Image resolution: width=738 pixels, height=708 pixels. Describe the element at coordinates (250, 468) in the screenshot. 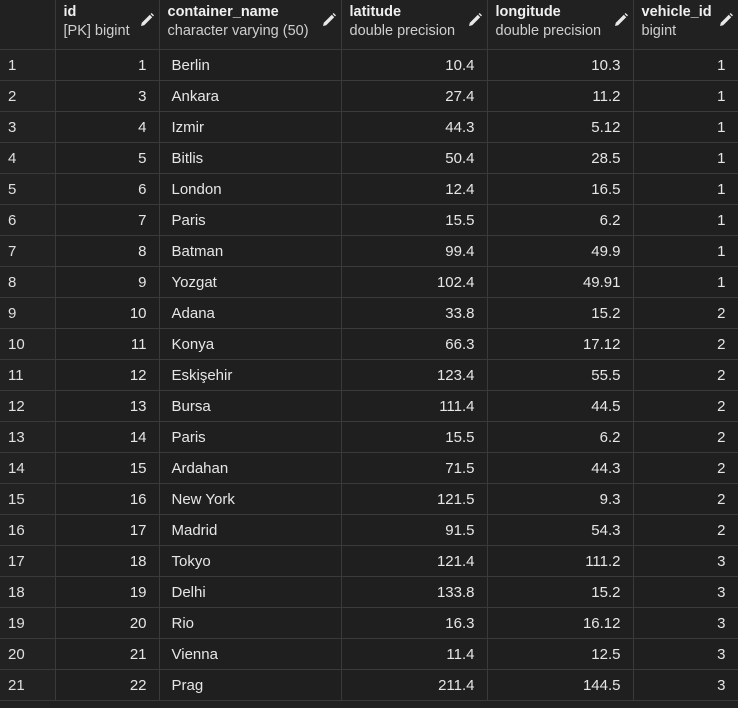

I see `cell-container-name: Ardahan` at that location.